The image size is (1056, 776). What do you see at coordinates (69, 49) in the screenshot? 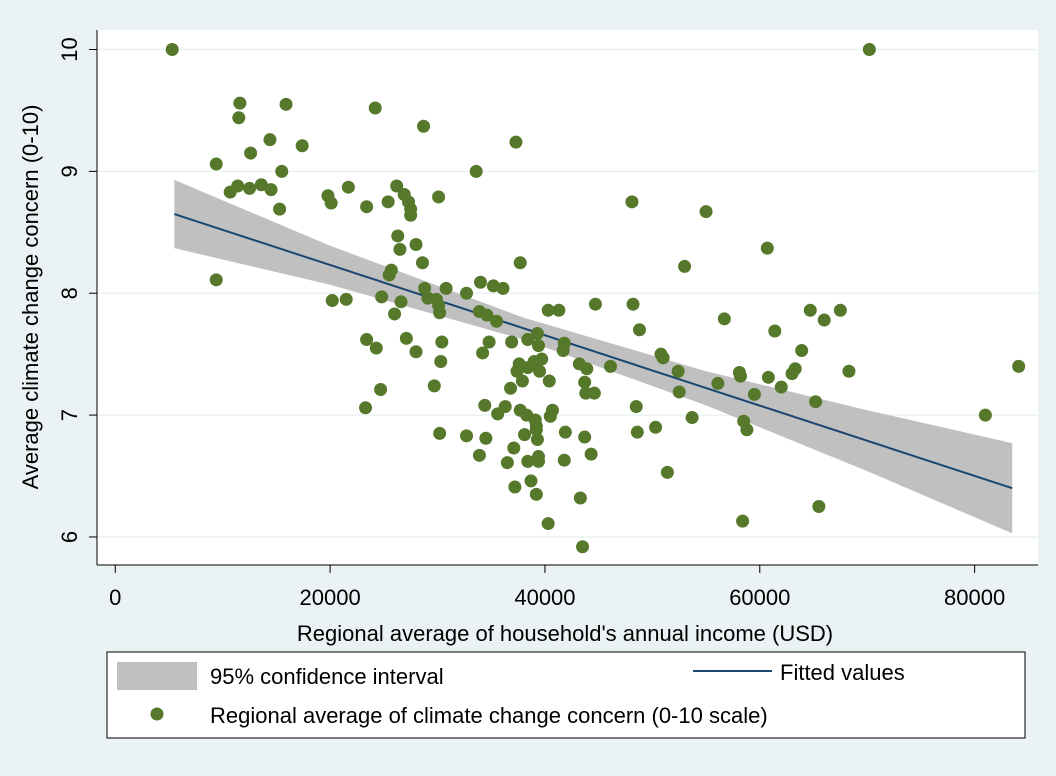
I see `y-tick-label: 10` at bounding box center [69, 49].